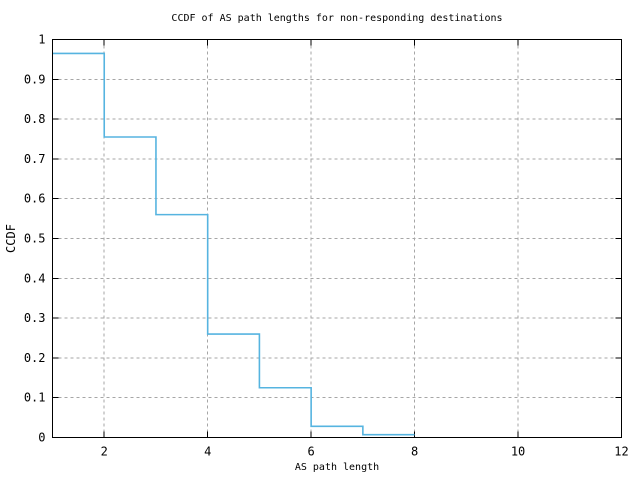  What do you see at coordinates (337, 467) in the screenshot?
I see `x-axis-label: AS path length` at bounding box center [337, 467].